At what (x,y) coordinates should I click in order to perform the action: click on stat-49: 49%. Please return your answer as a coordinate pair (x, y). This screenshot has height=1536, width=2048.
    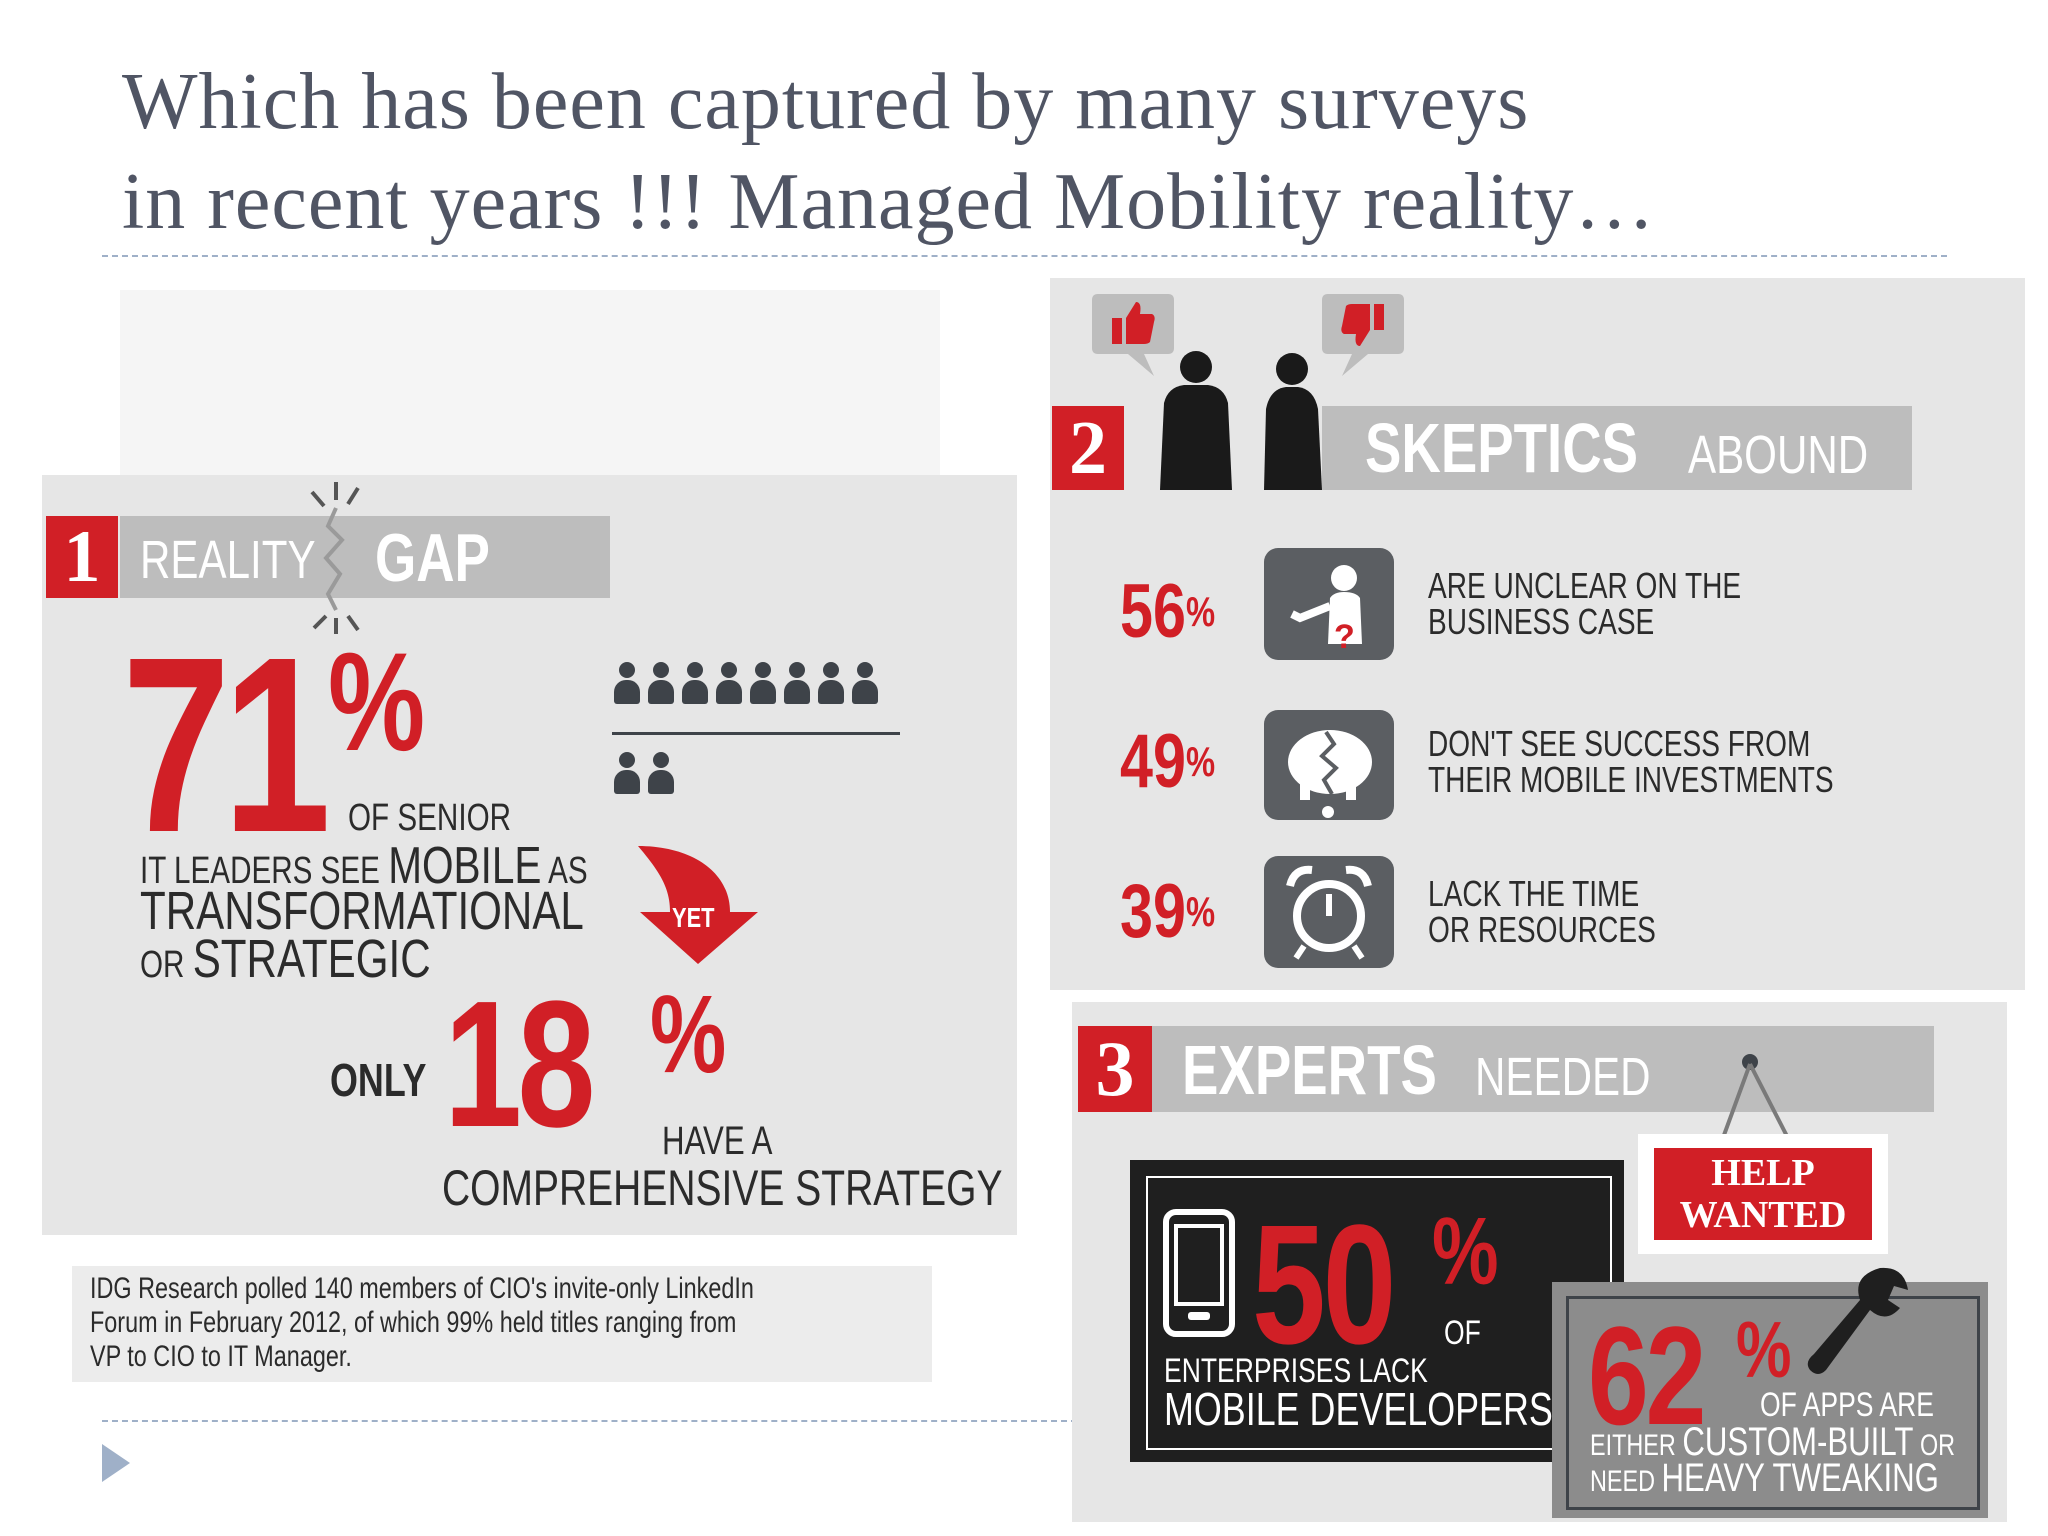
    Looking at the image, I should click on (1168, 761).